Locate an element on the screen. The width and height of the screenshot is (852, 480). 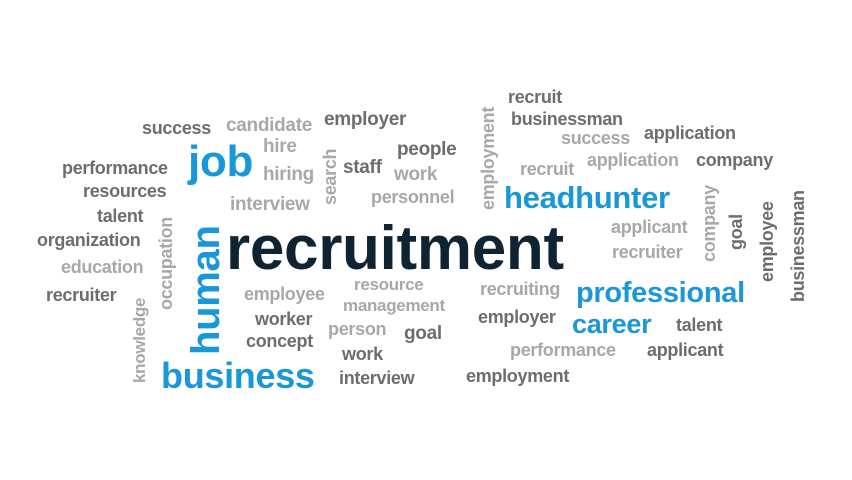
word-knowledge: knowledge is located at coordinates (139, 340).